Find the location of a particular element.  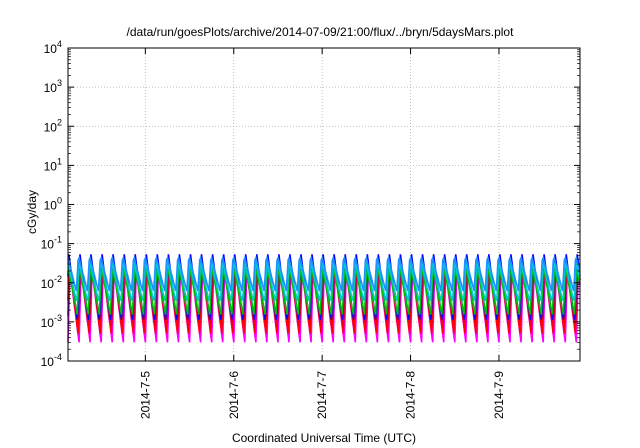

y-tick-label: 10⁻¹ is located at coordinates (51, 243).